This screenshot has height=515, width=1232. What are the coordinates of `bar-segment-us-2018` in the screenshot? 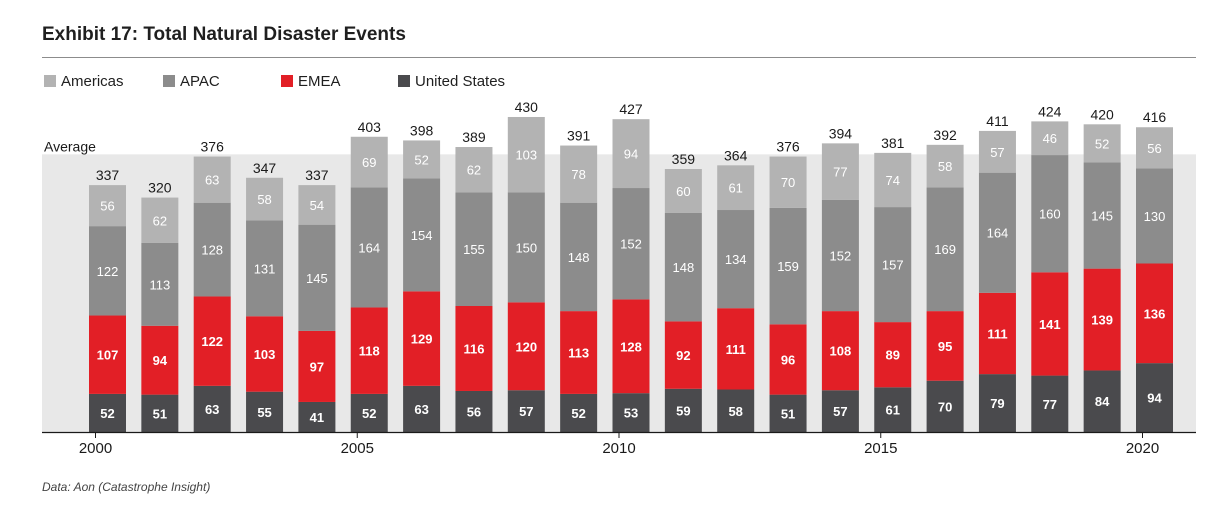 It's located at (1050, 403).